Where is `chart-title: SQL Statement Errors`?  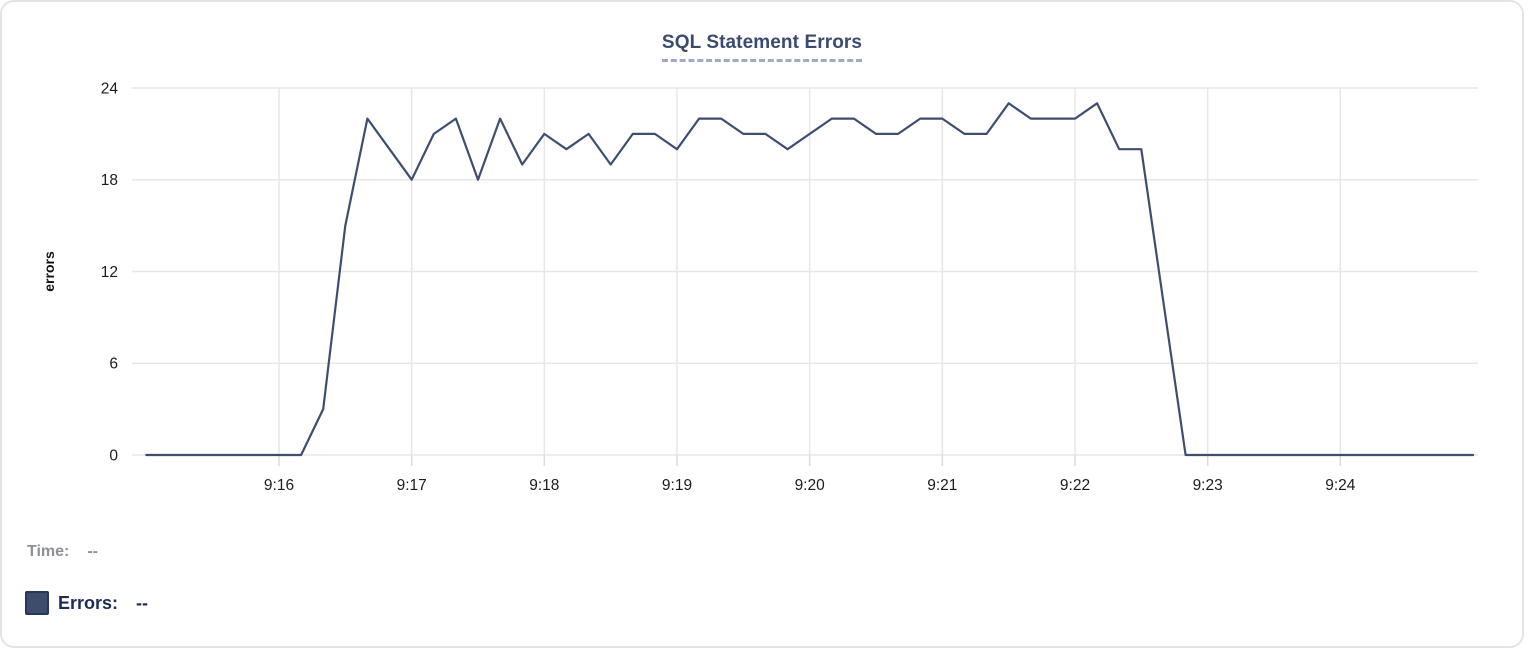
chart-title: SQL Statement Errors is located at coordinates (762, 47).